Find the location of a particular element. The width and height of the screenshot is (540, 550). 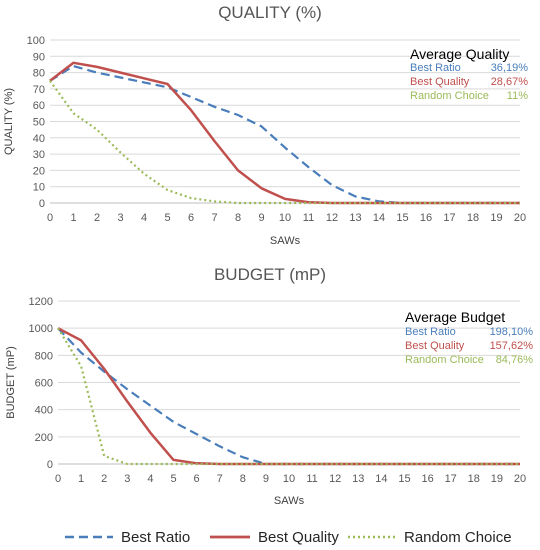

legend: Best Ratio Best Quality Random Choice is located at coordinates (288, 537).